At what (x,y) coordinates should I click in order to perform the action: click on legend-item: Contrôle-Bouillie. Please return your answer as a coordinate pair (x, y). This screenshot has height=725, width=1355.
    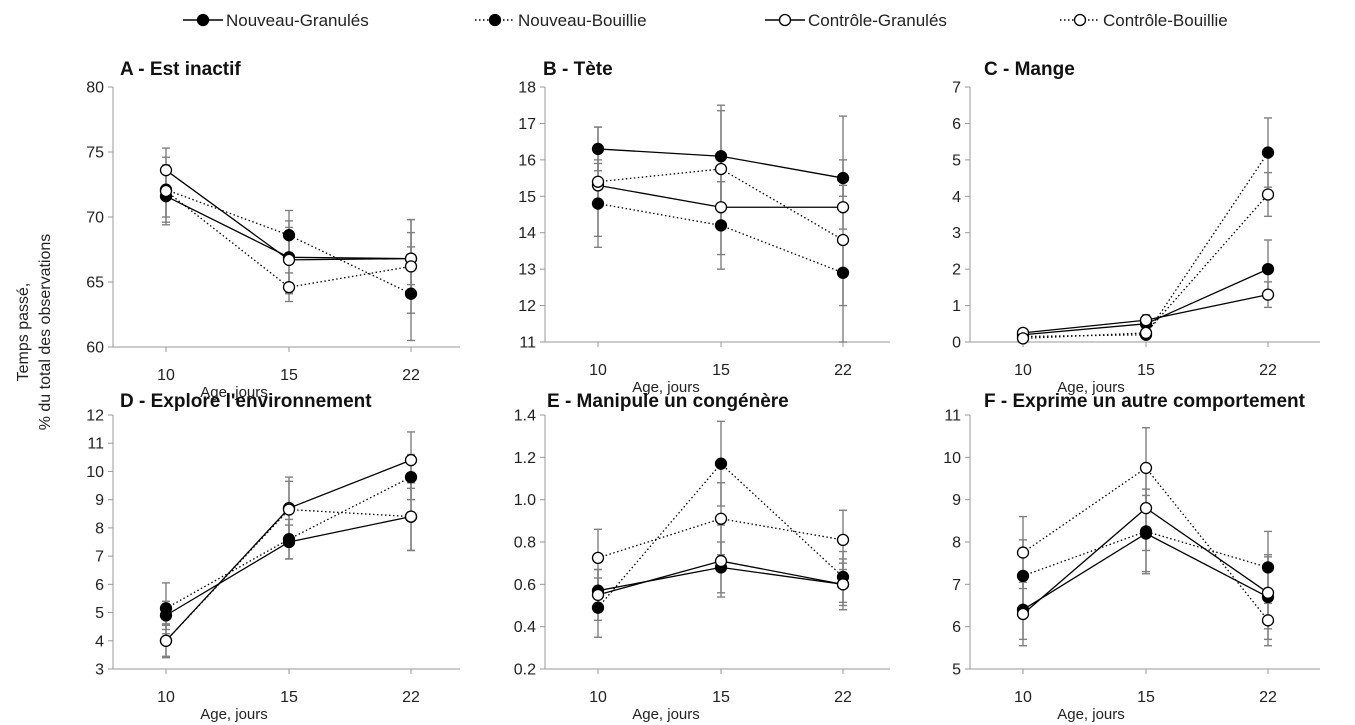
    Looking at the image, I should click on (1144, 20).